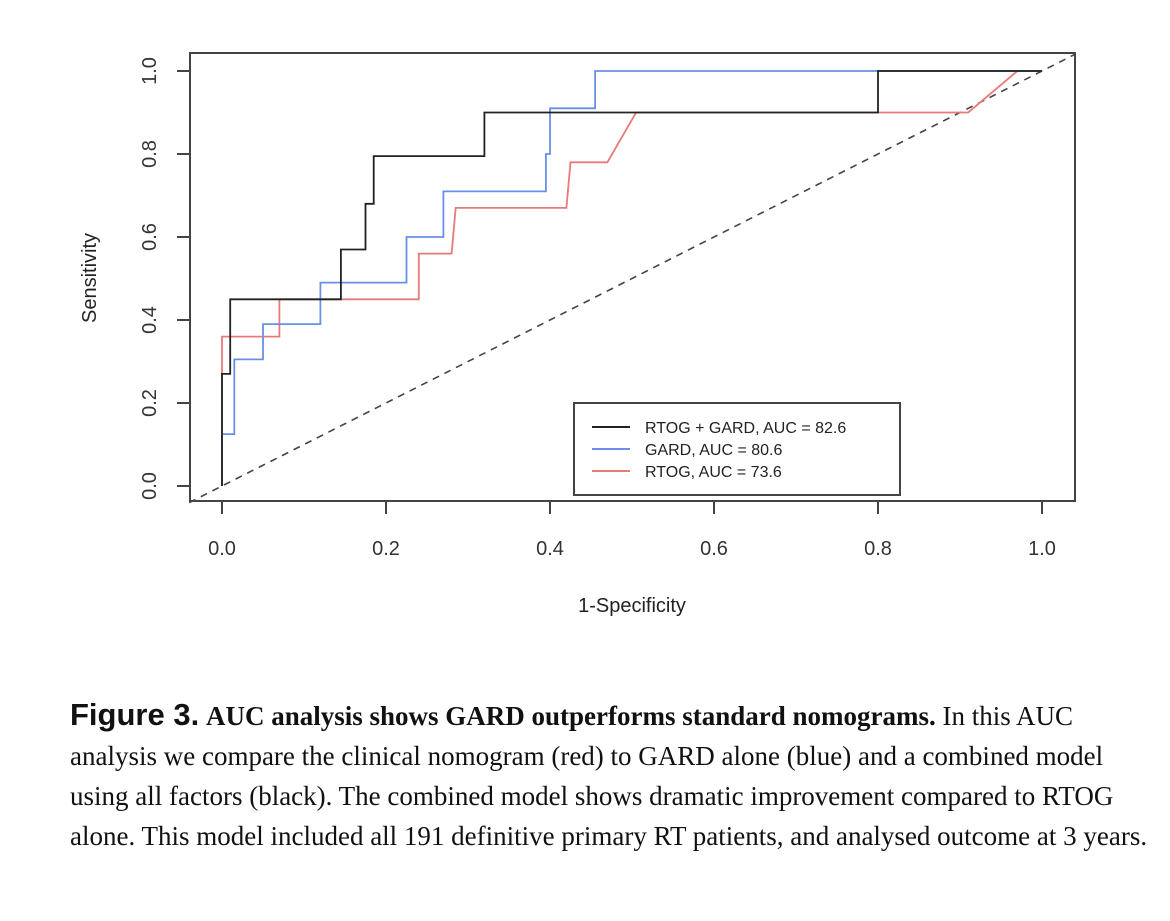 The height and width of the screenshot is (921, 1170). What do you see at coordinates (165, 278) in the screenshot?
I see `y-axis: 0.0 0.2 0.4 0.6 0.8 1.0` at bounding box center [165, 278].